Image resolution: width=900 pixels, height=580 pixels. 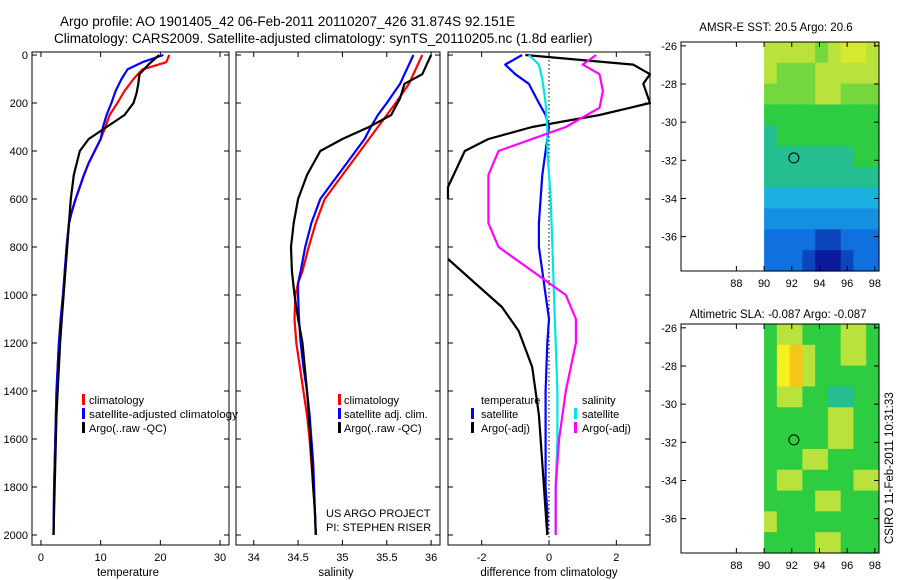 I want to click on legend-label-climatology: climatology, so click(x=372, y=401).